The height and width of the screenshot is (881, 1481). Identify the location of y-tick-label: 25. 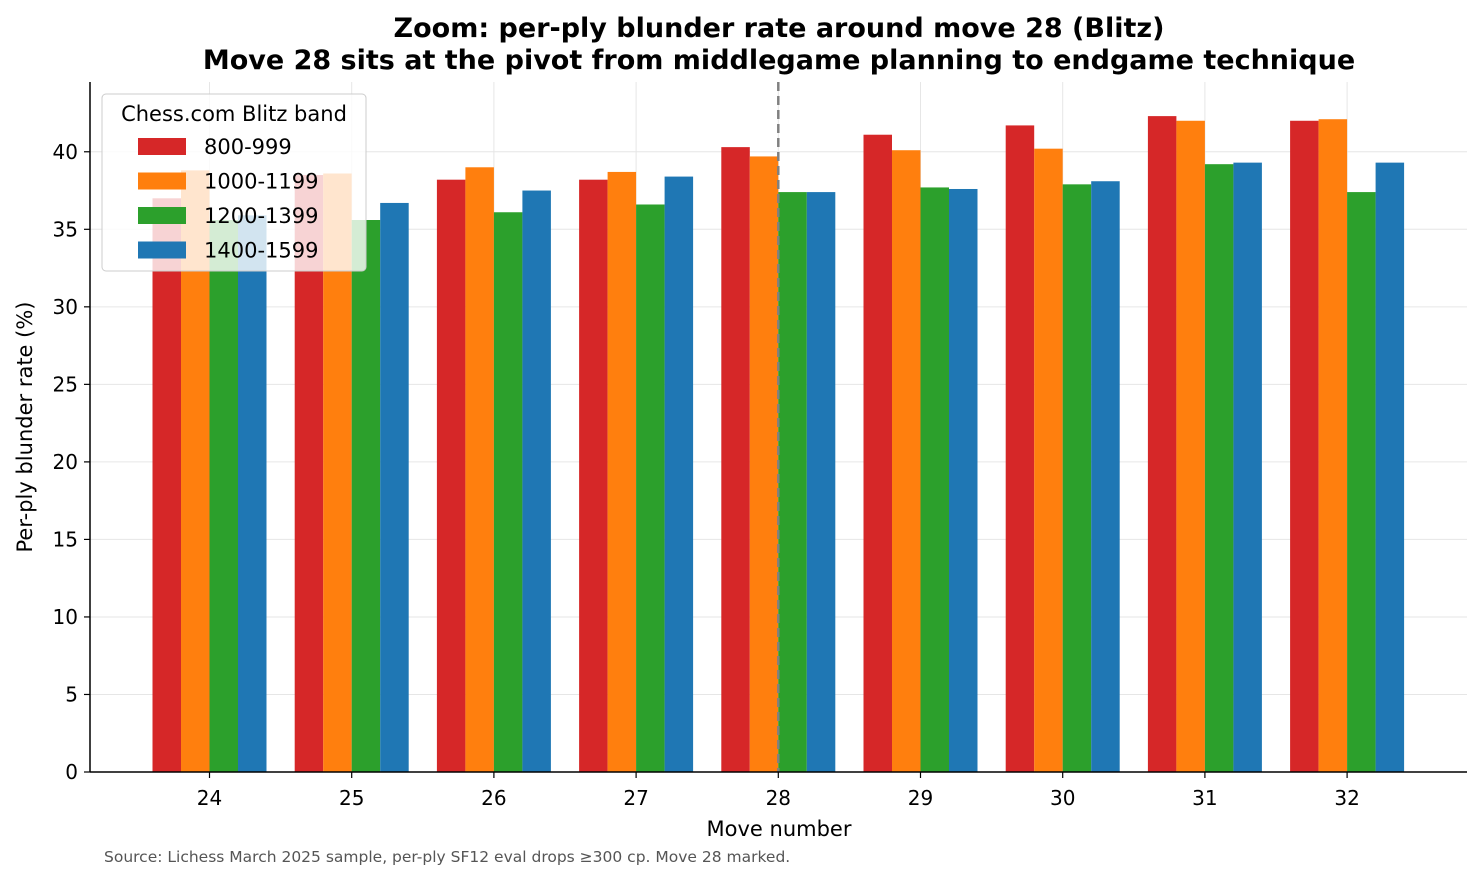
(65, 384).